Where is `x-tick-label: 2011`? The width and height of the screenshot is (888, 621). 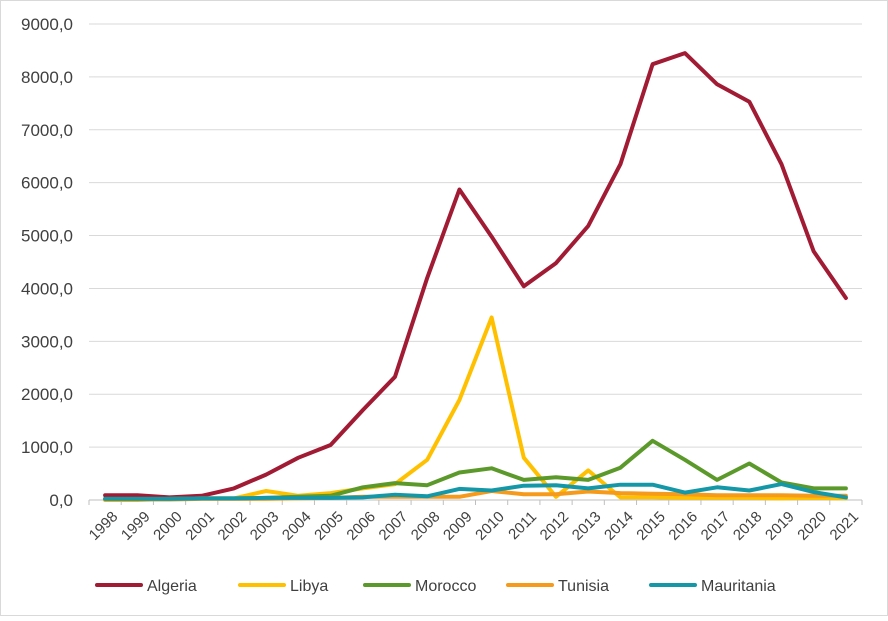
x-tick-label: 2011 is located at coordinates (522, 525).